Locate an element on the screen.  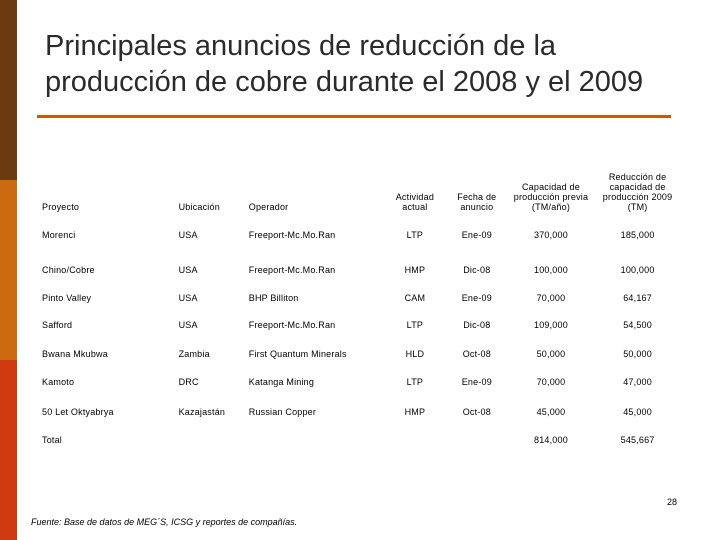
header-capacidad: Capacidad de producción previa (TM/año) is located at coordinates (551, 197).